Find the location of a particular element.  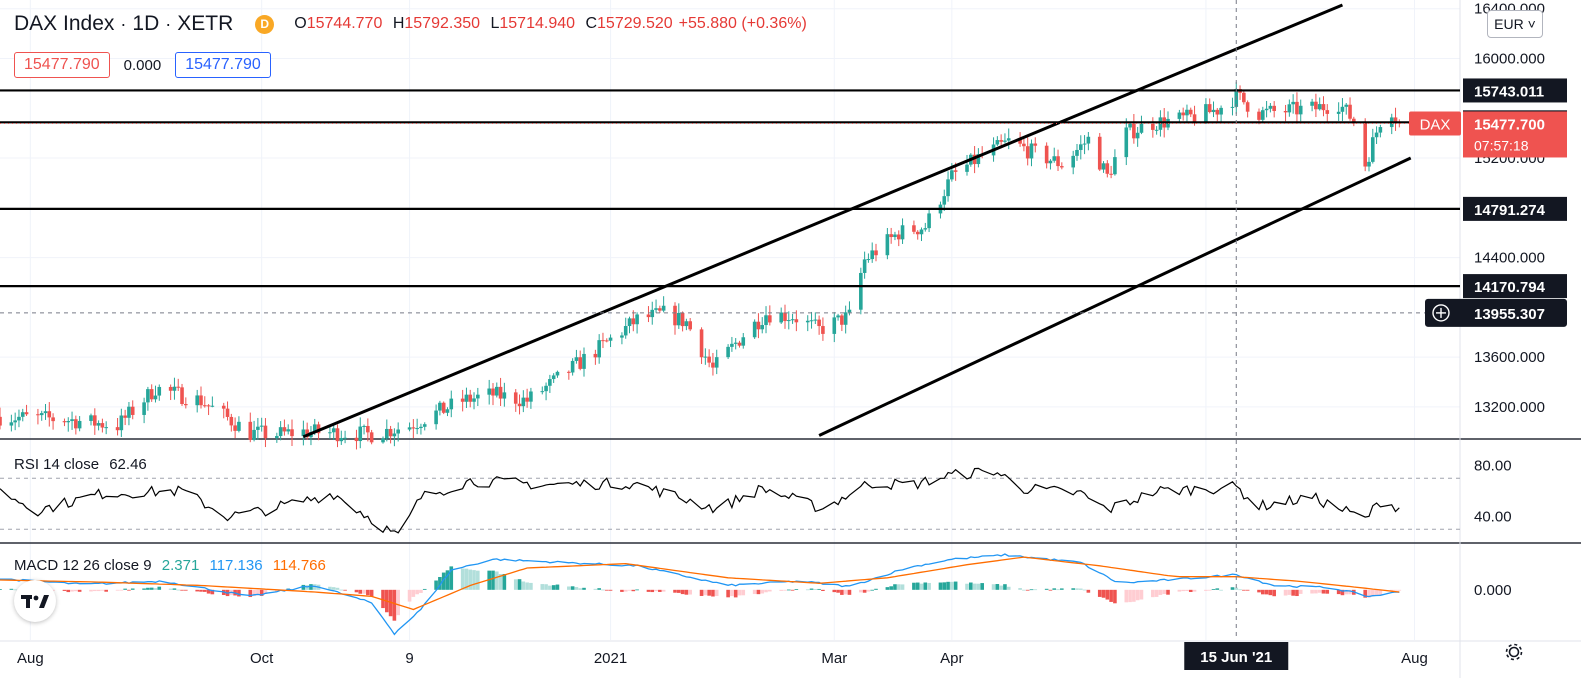

delayed-data-badge: D is located at coordinates (265, 24).